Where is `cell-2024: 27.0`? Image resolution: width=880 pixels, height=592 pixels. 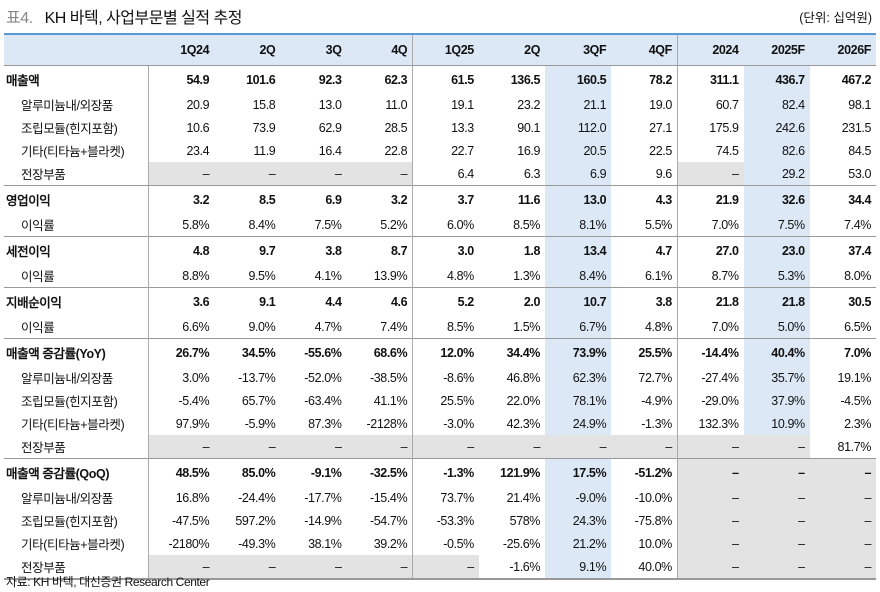
cell-2024: 27.0 is located at coordinates (710, 250).